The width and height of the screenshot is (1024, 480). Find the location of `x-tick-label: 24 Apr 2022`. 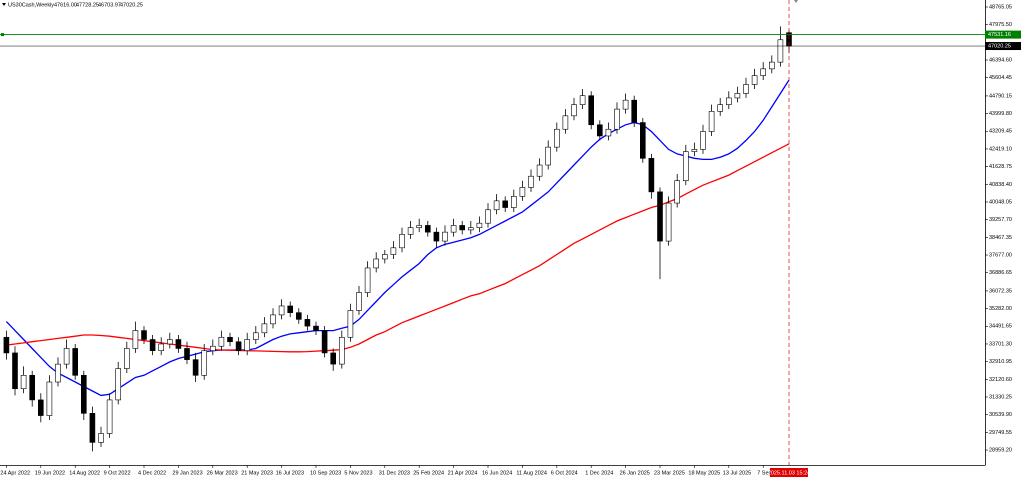

x-tick-label: 24 Apr 2022 is located at coordinates (15, 473).